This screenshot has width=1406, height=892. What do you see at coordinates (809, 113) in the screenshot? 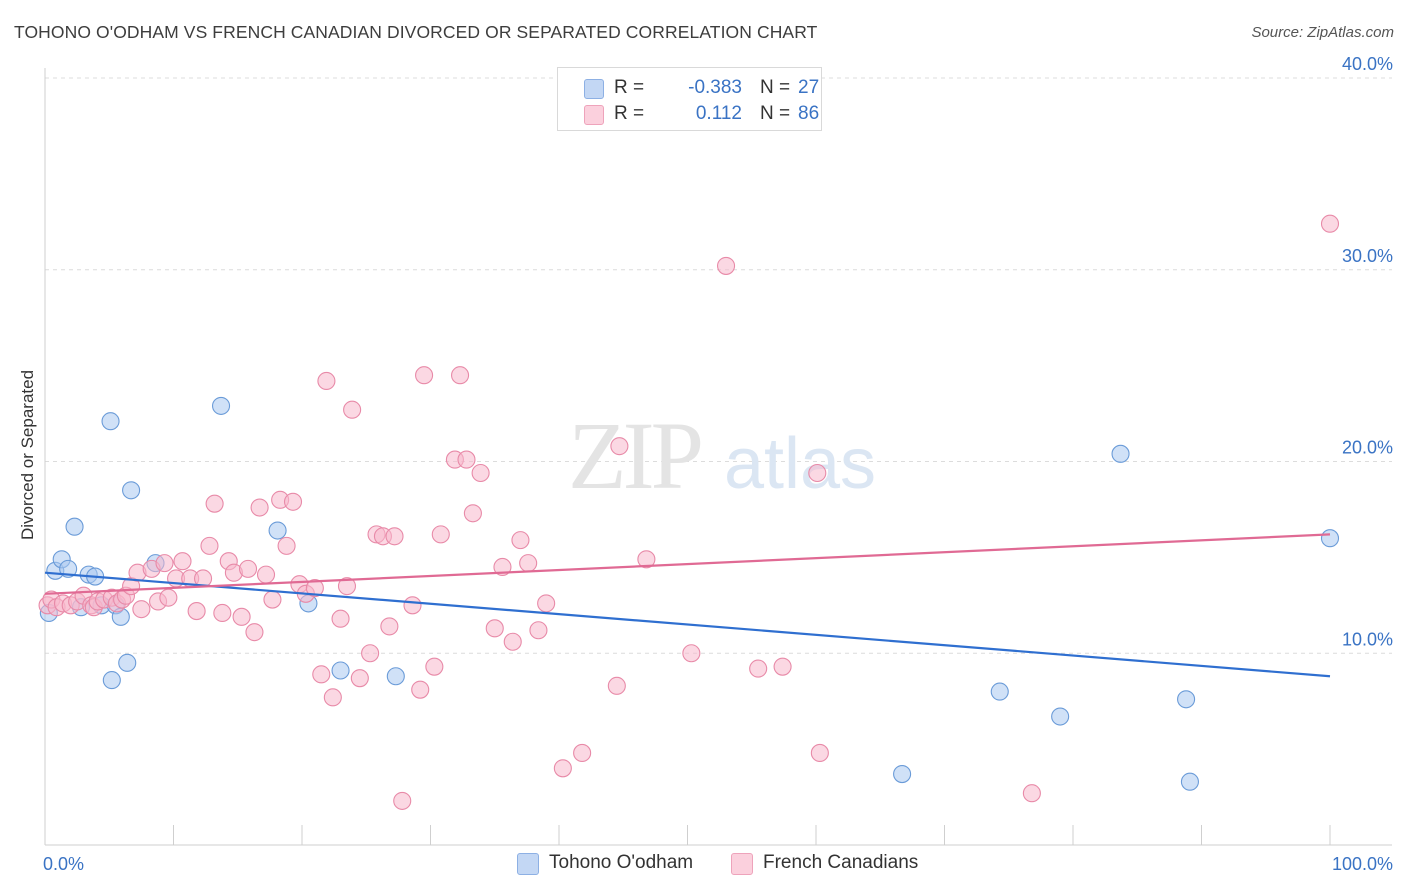
I see `legend-n-value: 86` at bounding box center [809, 113].